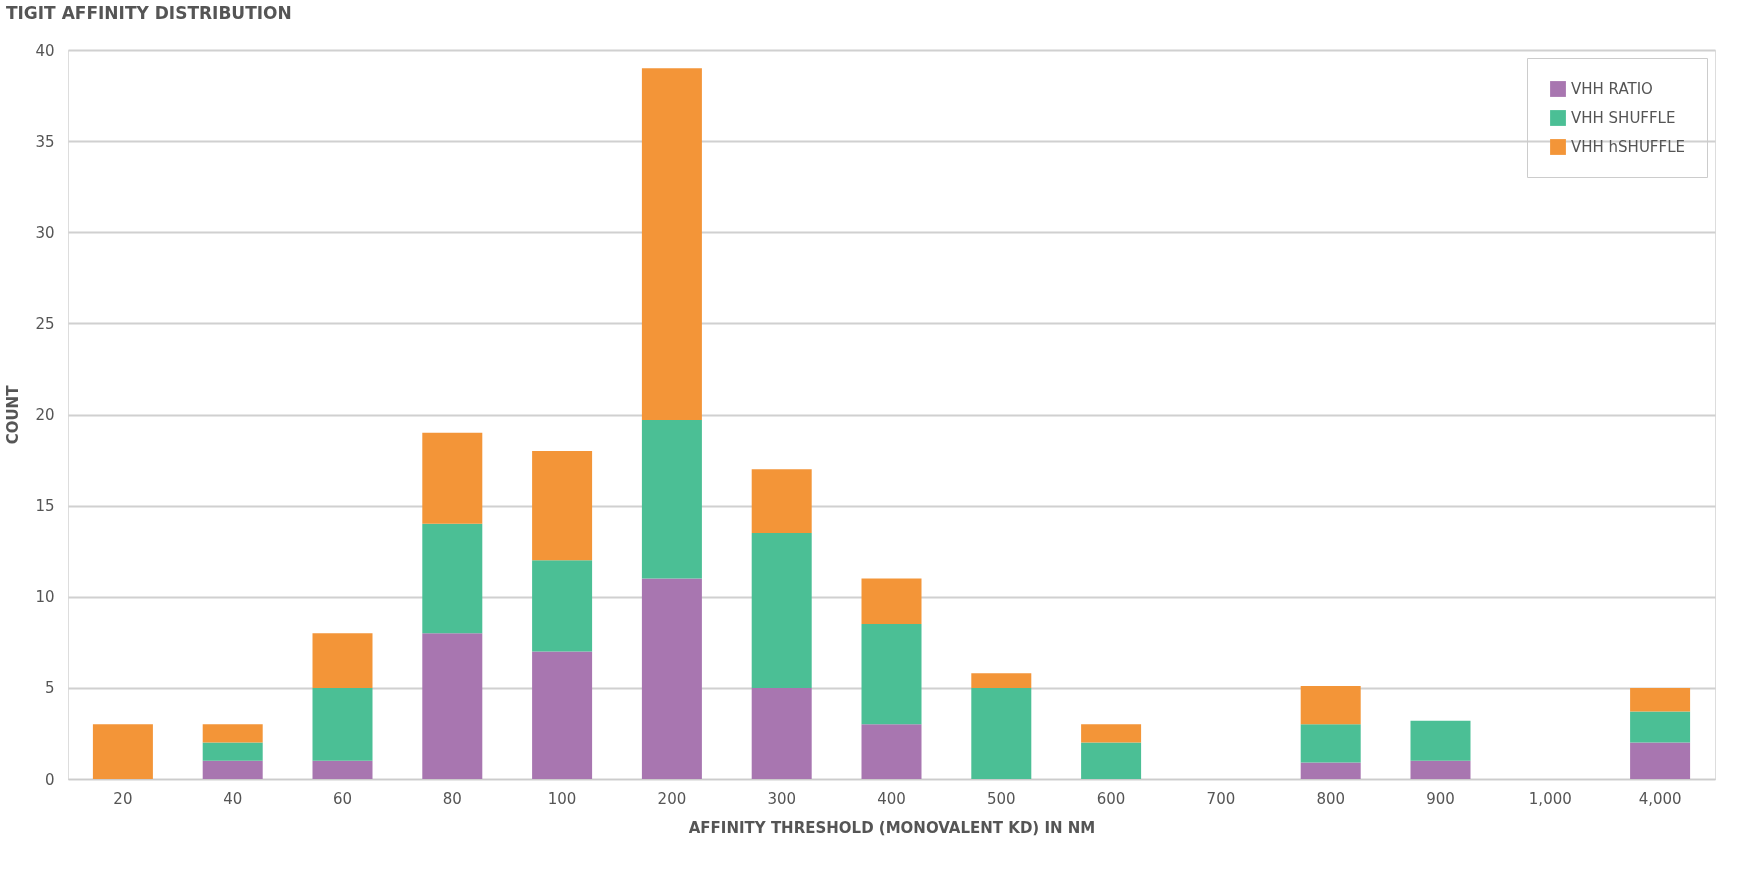 This screenshot has width=1752, height=873. Describe the element at coordinates (45, 141) in the screenshot. I see `y-tick-label: 35` at that location.